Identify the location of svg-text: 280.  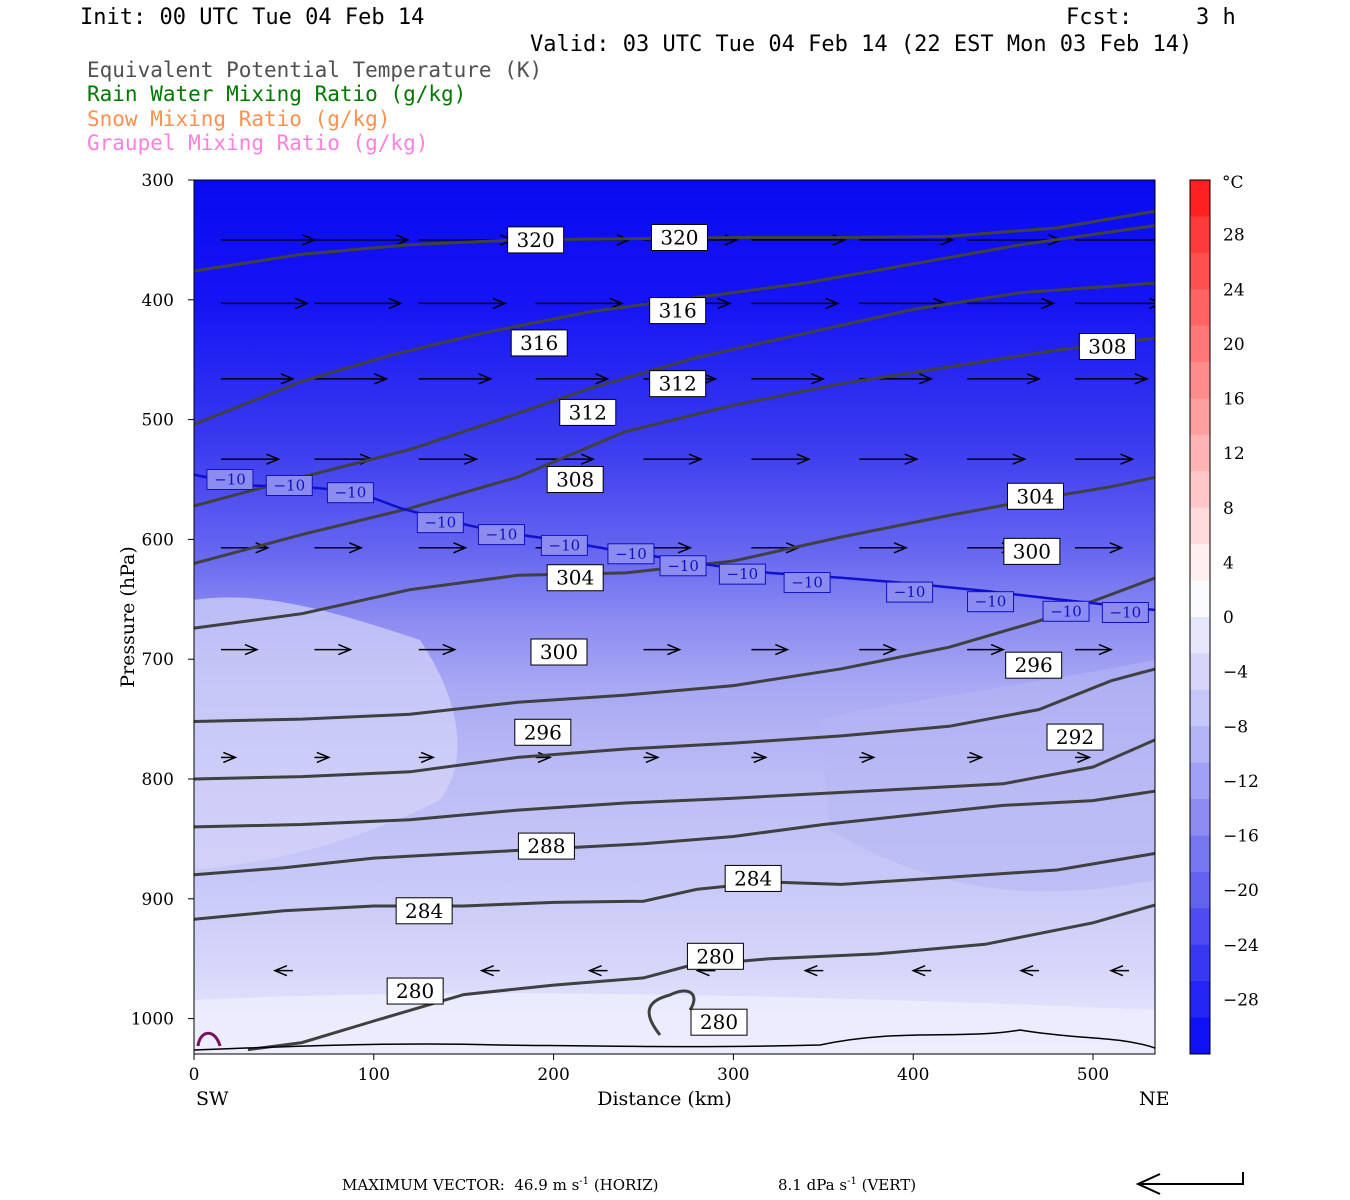
(415, 991).